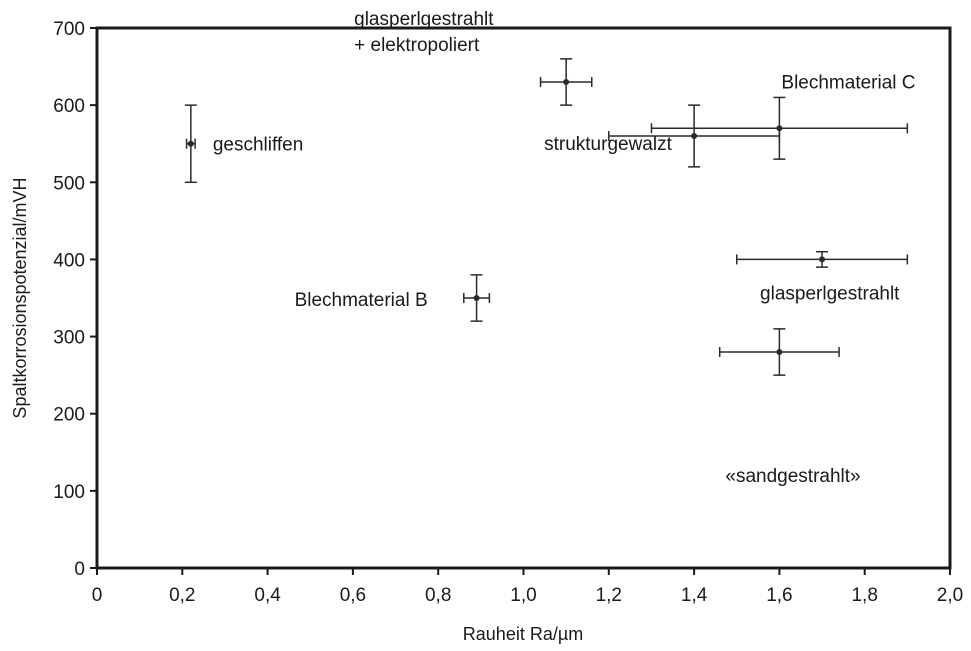  What do you see at coordinates (182, 595) in the screenshot?
I see `x-tick-label: 0,2` at bounding box center [182, 595].